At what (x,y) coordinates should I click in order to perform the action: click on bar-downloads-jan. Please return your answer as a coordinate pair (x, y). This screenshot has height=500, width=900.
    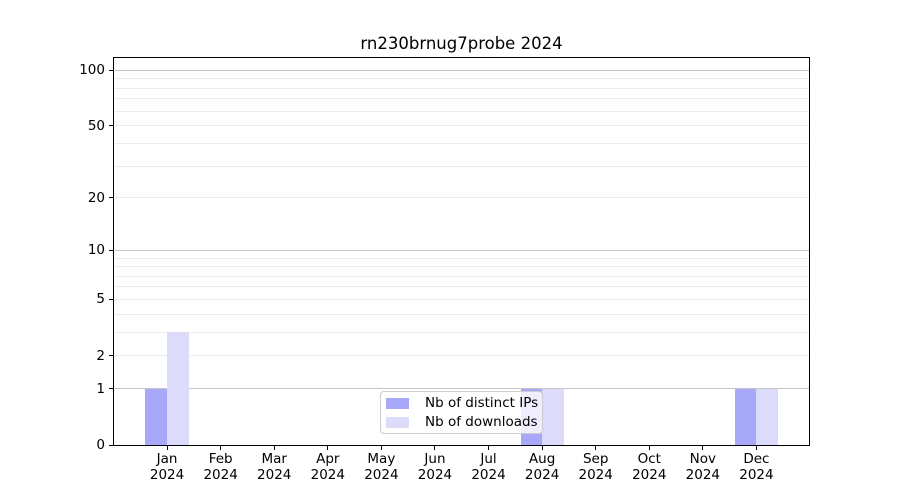
    Looking at the image, I should click on (178, 388).